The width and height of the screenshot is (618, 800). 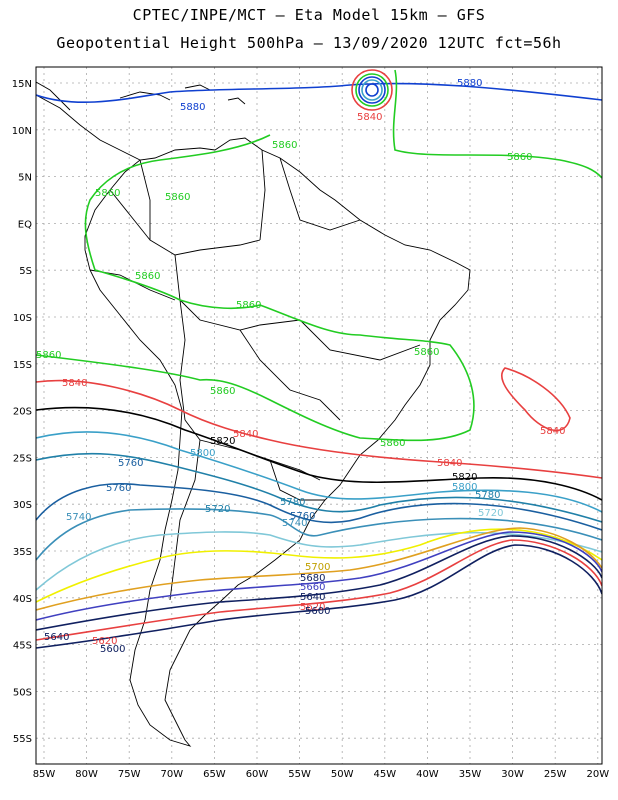 I want to click on label-5660: 5660, so click(x=312, y=587).